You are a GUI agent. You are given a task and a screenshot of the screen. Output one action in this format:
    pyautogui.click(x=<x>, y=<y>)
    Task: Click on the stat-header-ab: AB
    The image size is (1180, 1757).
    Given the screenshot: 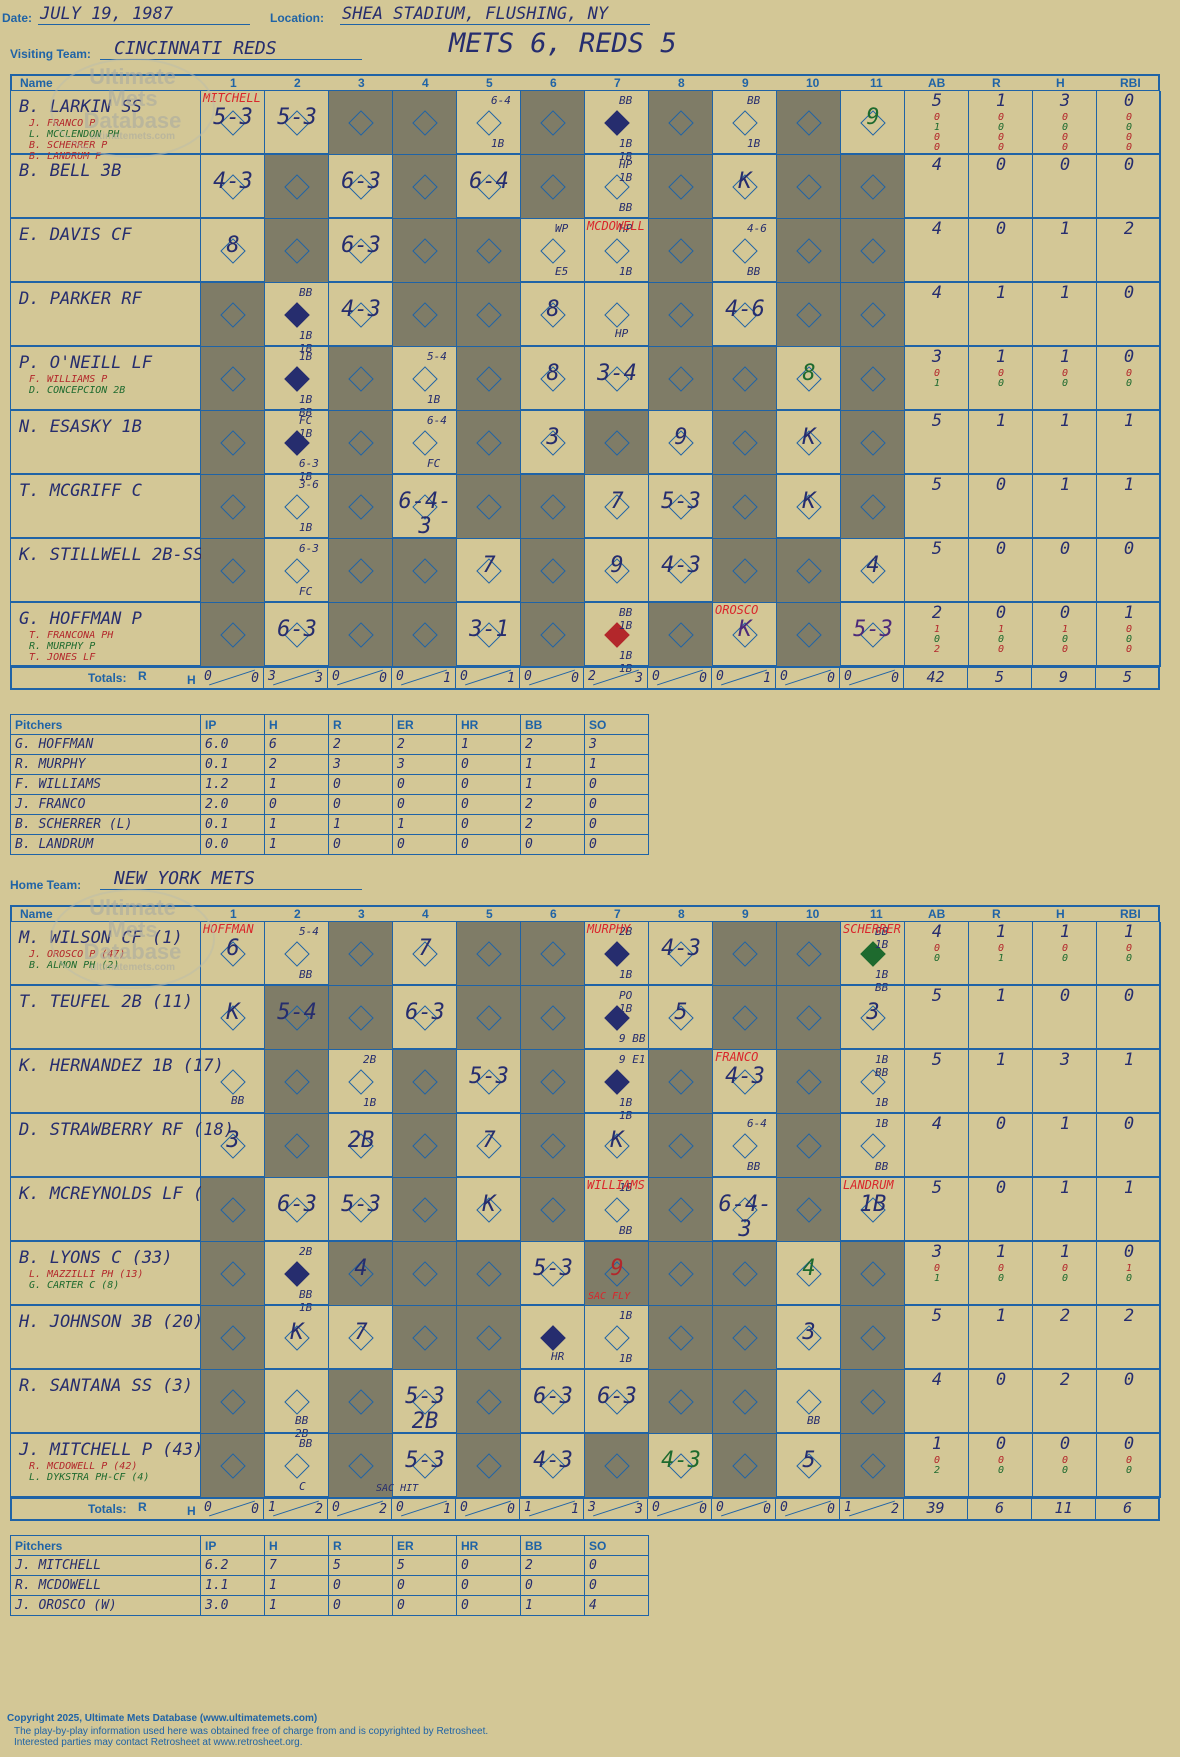 What is the action you would take?
    pyautogui.click(x=937, y=914)
    